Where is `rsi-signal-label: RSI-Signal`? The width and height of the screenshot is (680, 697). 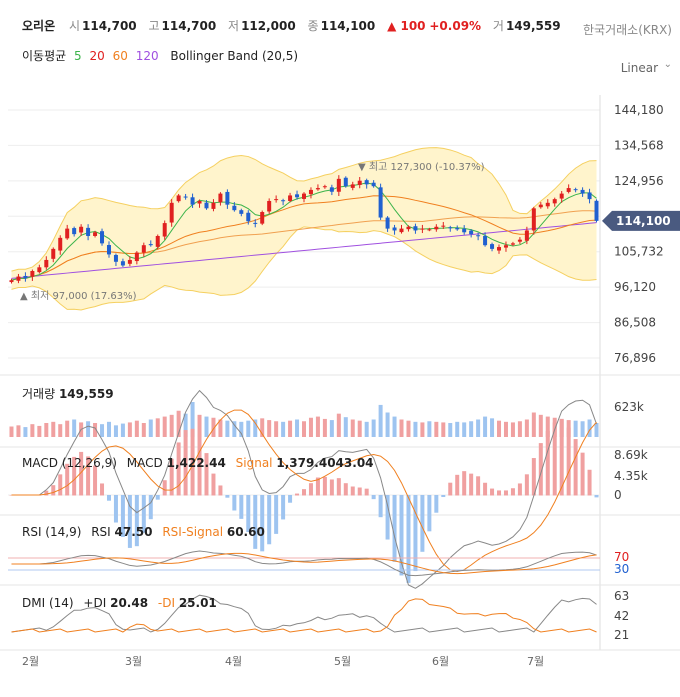 rsi-signal-label: RSI-Signal is located at coordinates (193, 532).